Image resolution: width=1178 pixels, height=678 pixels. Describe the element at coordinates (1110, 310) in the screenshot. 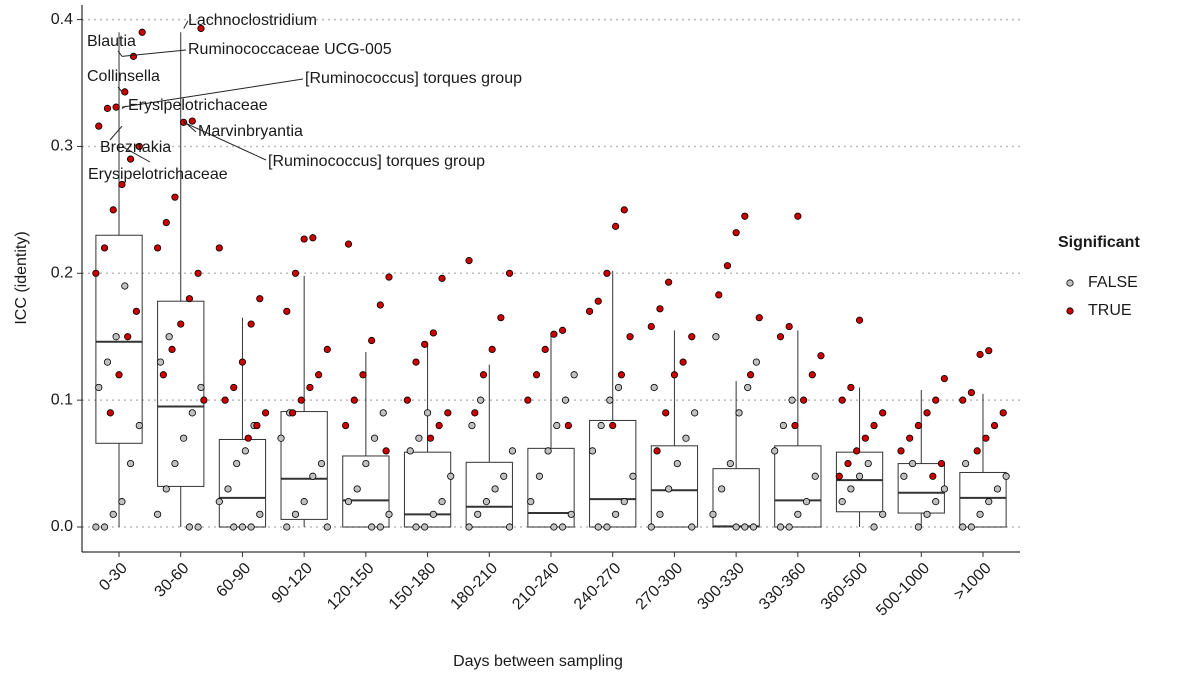

I see `legend-label: TRUE` at that location.